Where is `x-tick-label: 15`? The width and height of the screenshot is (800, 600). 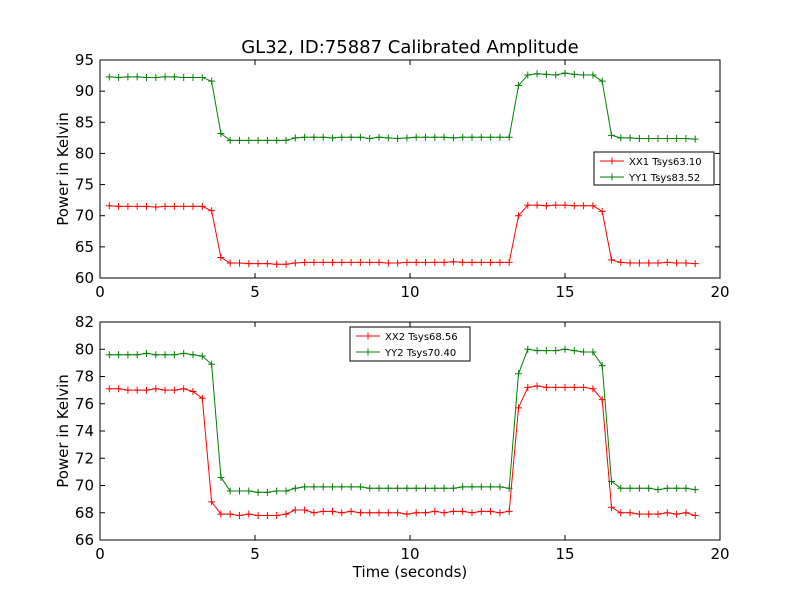
x-tick-label: 15 is located at coordinates (564, 292).